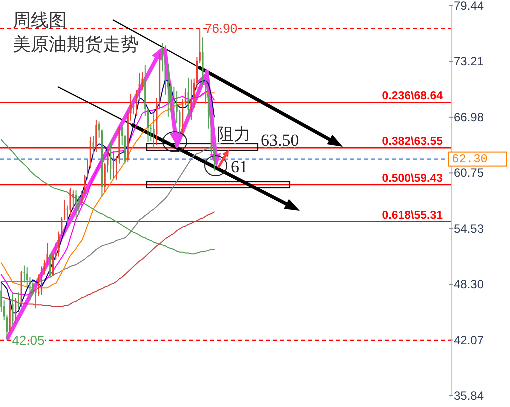  I want to click on annotation: 阻力, so click(233, 134).